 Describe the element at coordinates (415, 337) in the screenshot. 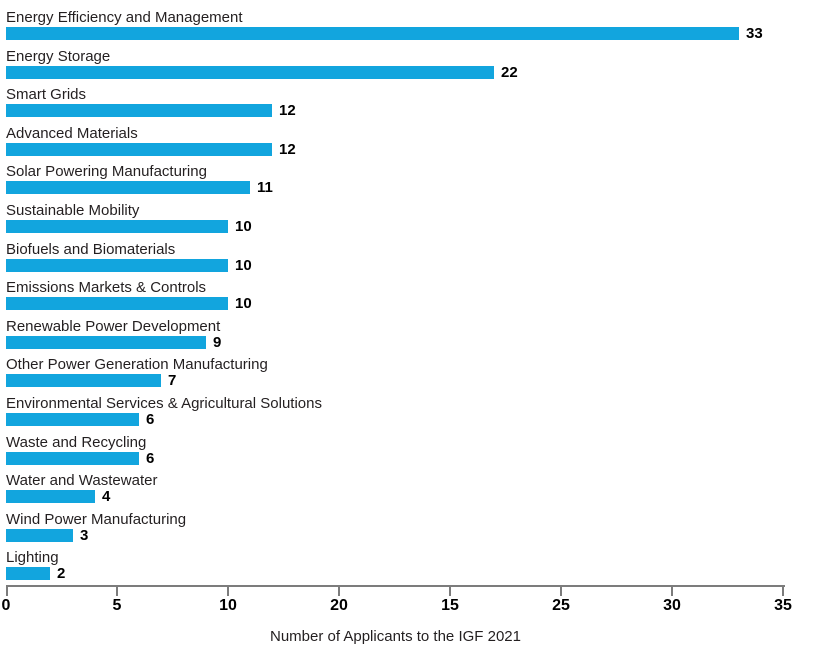

I see `bar-row: Renewable Power Development 9` at that location.